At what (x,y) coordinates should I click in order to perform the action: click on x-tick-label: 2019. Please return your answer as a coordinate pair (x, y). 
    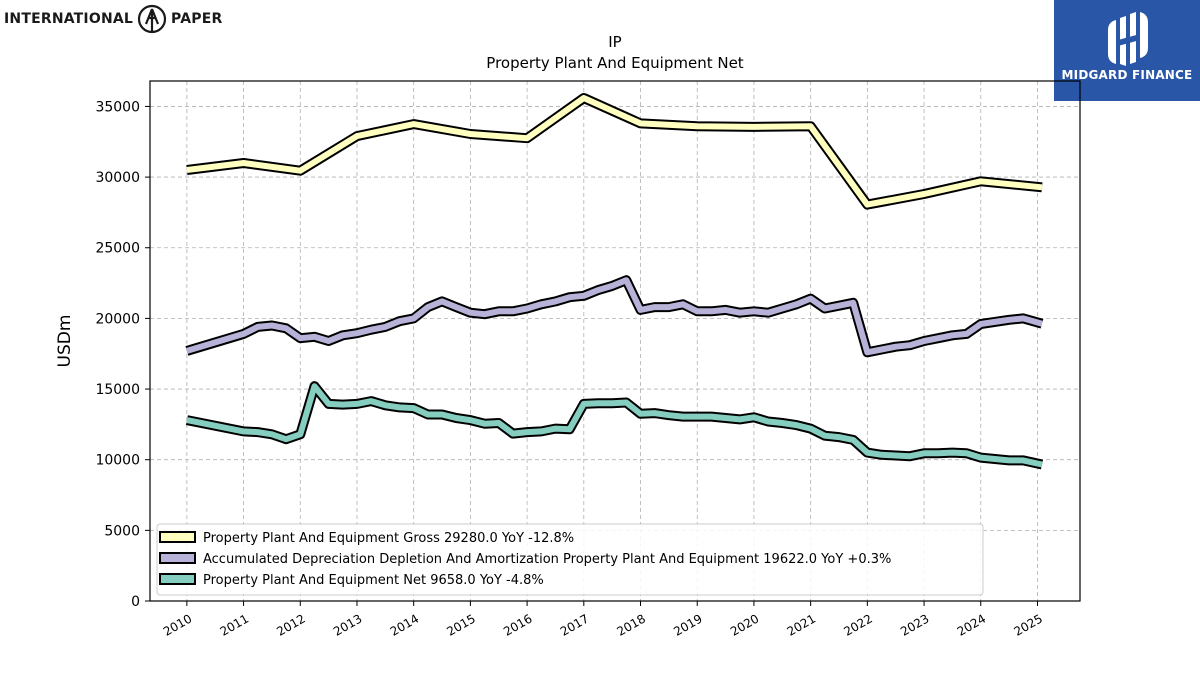
    Looking at the image, I should click on (687, 624).